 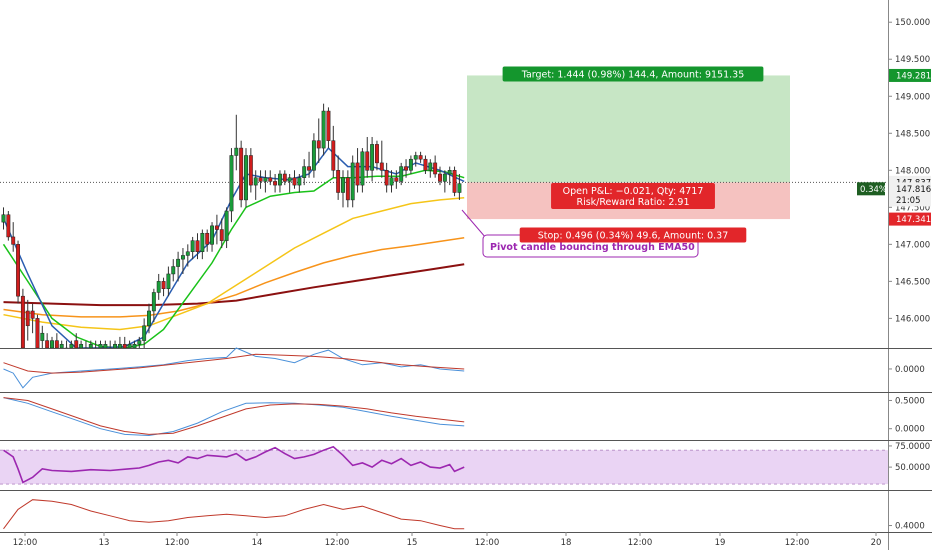 I want to click on target-label-box, so click(x=633, y=74).